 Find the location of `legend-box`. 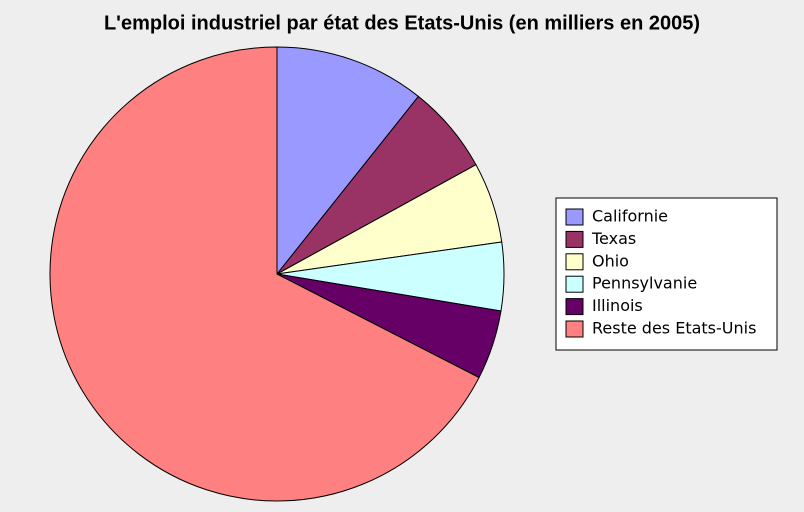

legend-box is located at coordinates (666, 274).